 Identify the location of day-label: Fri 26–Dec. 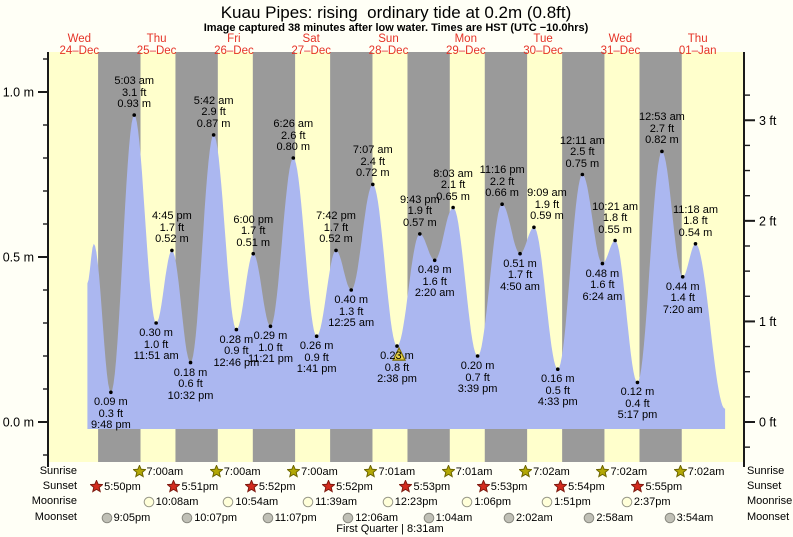
(234, 45).